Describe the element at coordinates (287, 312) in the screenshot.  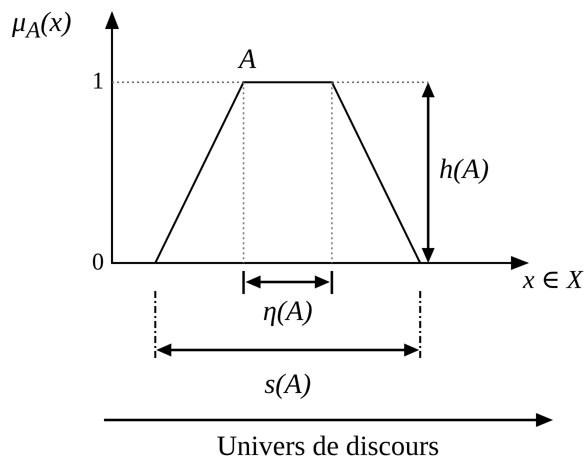
I see `text: η(A)` at that location.